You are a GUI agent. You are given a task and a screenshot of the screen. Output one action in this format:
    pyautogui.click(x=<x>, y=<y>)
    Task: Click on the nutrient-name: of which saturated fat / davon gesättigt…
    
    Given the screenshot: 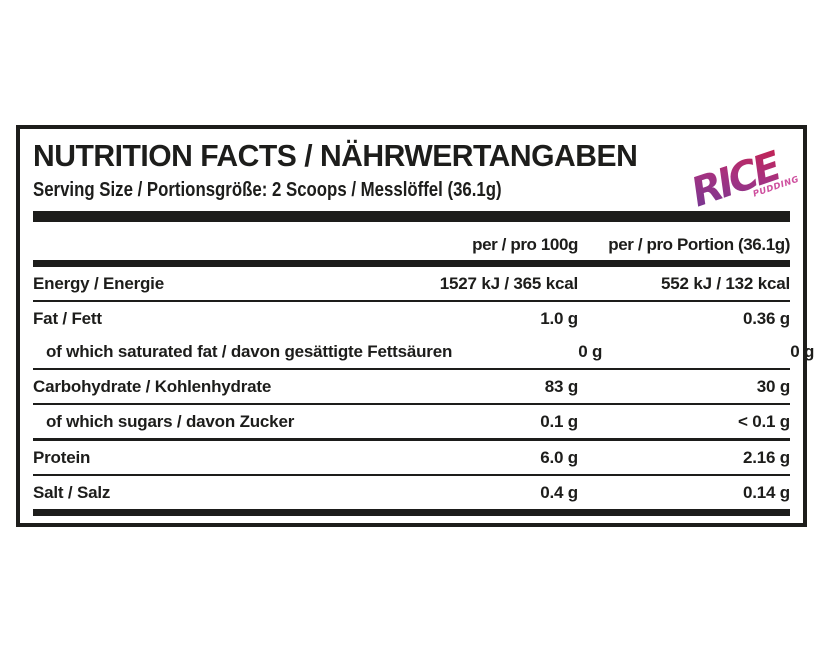 What is the action you would take?
    pyautogui.click(x=249, y=351)
    